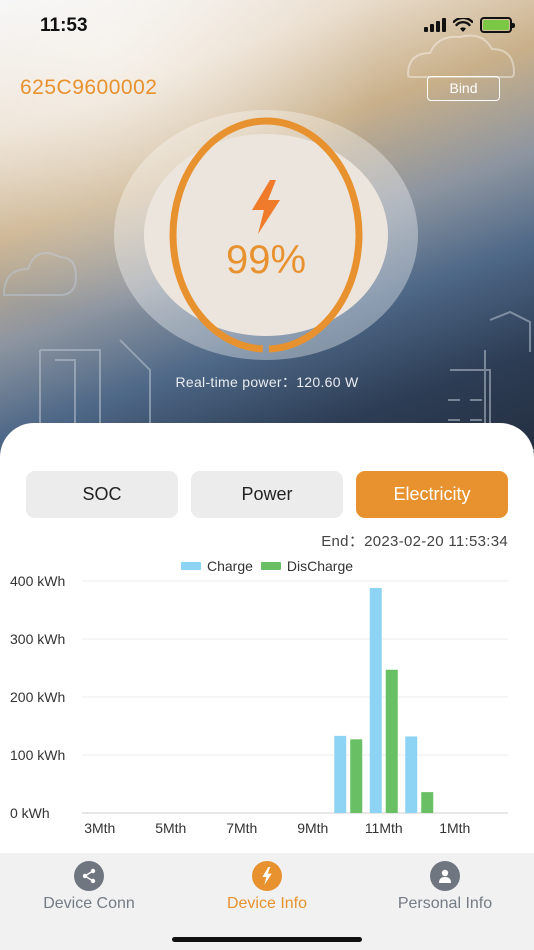 This screenshot has width=534, height=950. Describe the element at coordinates (312, 828) in the screenshot. I see `x-tick-label: 9Mth` at that location.